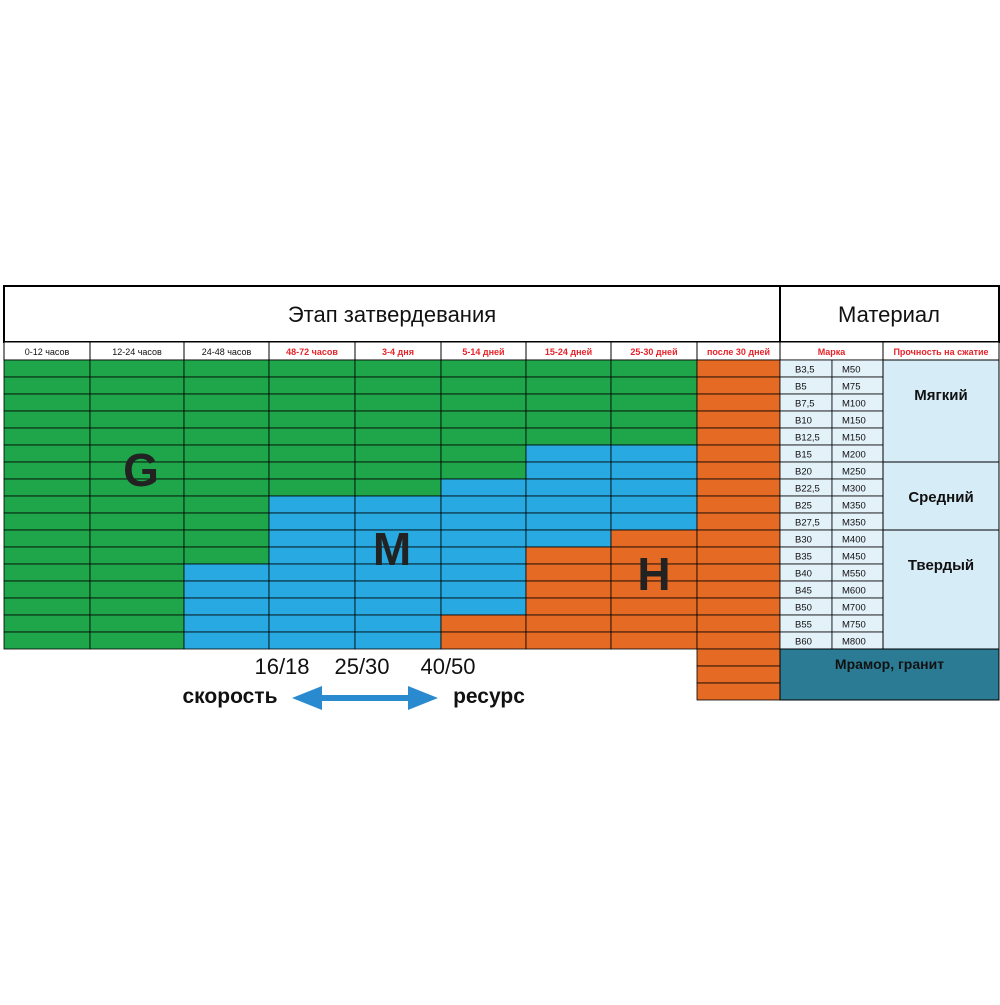 This screenshot has width=1000, height=1005. I want to click on stage-header-box, so click(392, 314).